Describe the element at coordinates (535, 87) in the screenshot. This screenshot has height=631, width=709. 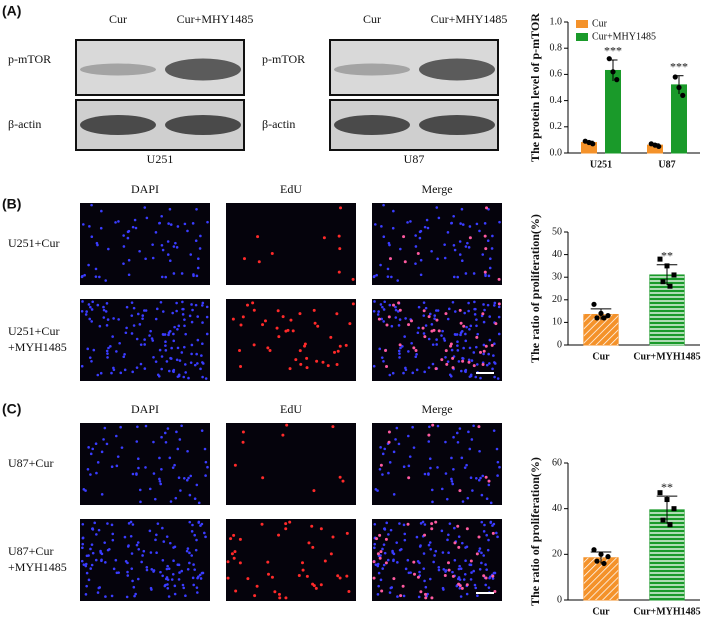
I see `y-axis-title: The protein level of p-mTOR` at that location.